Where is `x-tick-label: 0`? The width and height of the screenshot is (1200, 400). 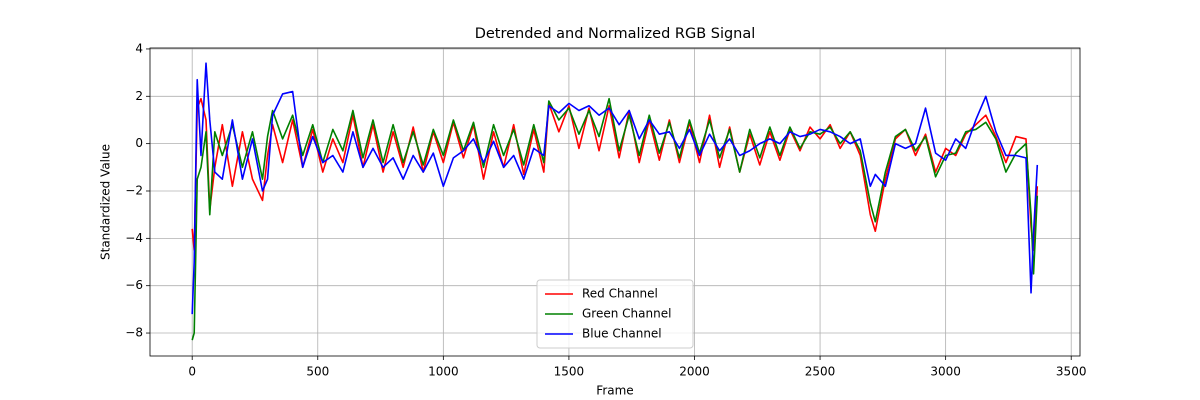 x-tick-label: 0 is located at coordinates (192, 372).